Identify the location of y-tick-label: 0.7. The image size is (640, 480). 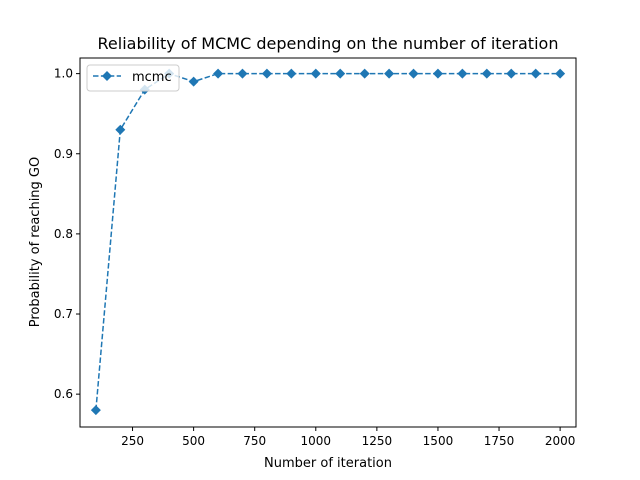
(63, 314).